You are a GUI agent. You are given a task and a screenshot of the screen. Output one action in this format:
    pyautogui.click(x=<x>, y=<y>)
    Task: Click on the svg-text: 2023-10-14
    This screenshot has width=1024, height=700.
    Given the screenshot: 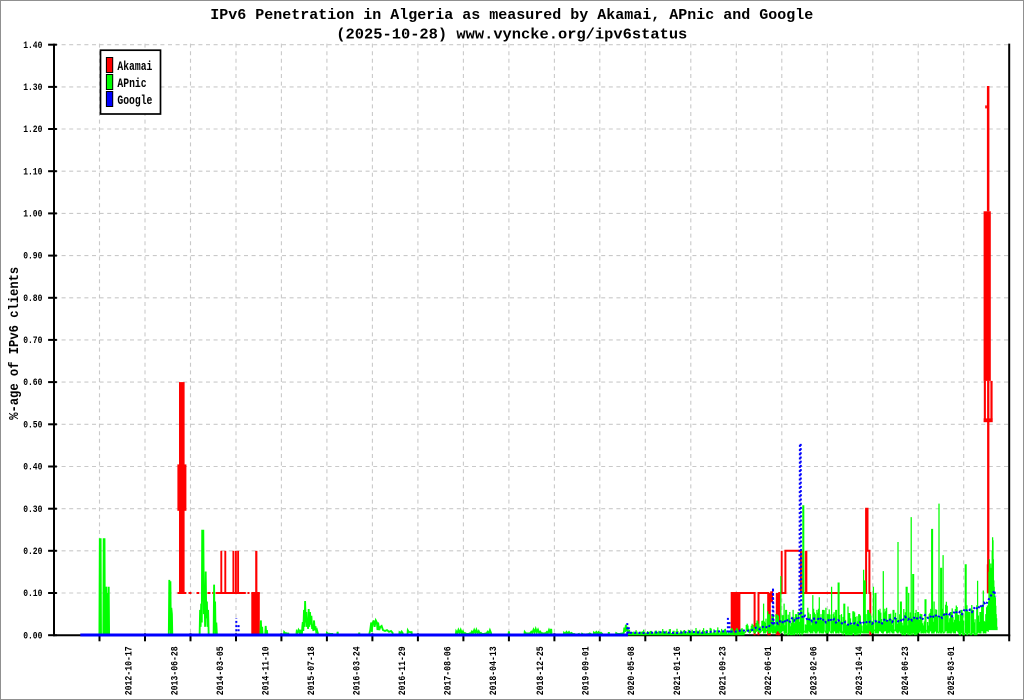 What is the action you would take?
    pyautogui.click(x=860, y=670)
    